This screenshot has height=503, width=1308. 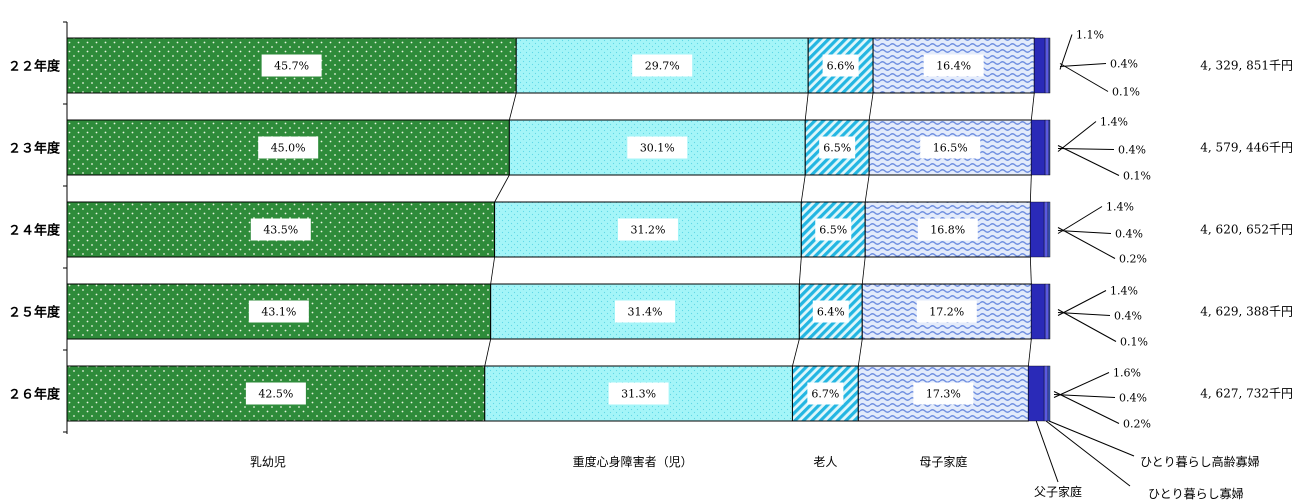 I want to click on data-label: 16.8%, so click(x=947, y=230).